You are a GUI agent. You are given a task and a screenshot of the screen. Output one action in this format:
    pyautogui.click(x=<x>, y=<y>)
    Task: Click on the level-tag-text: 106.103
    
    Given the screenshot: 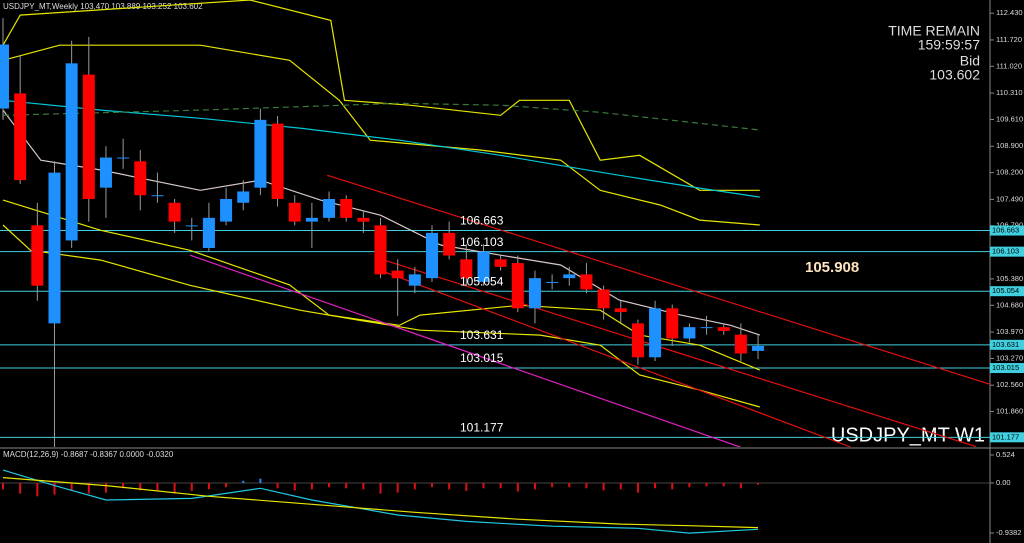 What is the action you would take?
    pyautogui.click(x=1005, y=251)
    